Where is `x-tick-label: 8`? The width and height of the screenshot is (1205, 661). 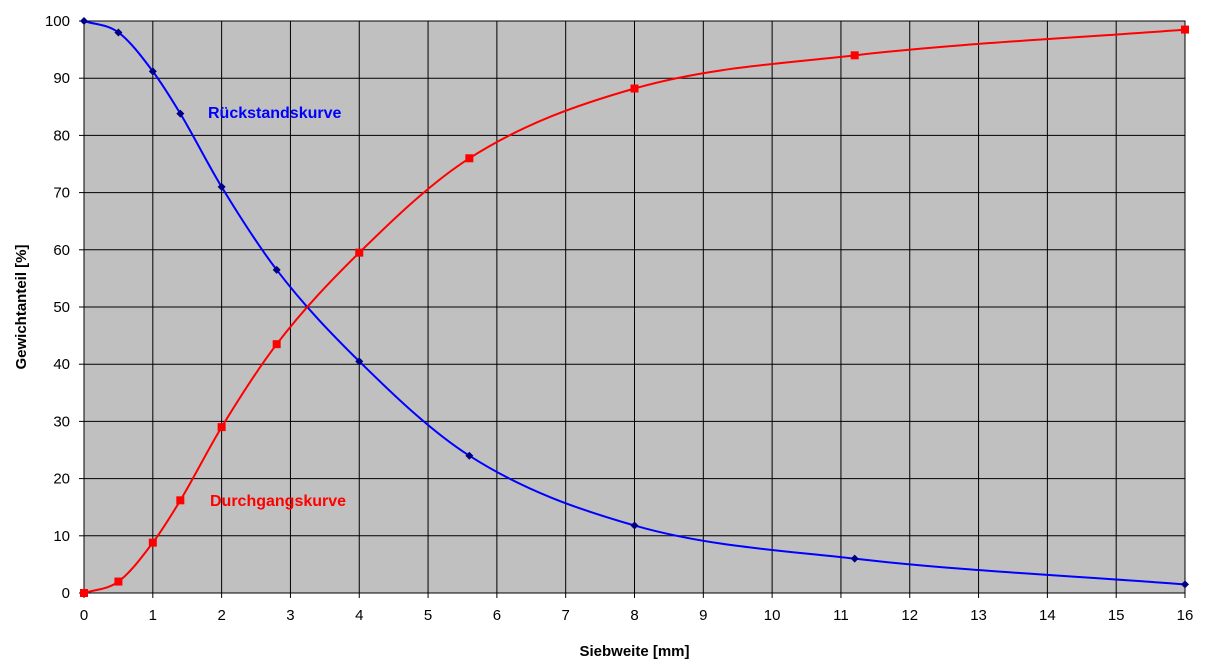 x-tick-label: 8 is located at coordinates (634, 615).